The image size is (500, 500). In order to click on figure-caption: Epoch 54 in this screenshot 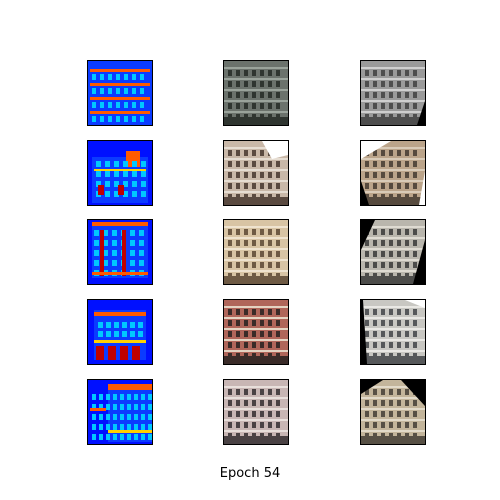, I will do `click(250, 473)`.